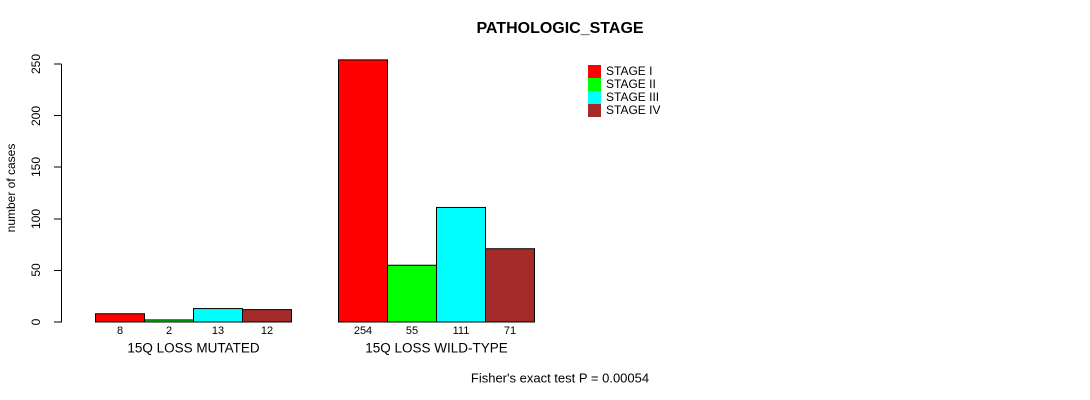 This screenshot has width=1090, height=400. Describe the element at coordinates (36, 270) in the screenshot. I see `y-tick-label: 50` at that location.